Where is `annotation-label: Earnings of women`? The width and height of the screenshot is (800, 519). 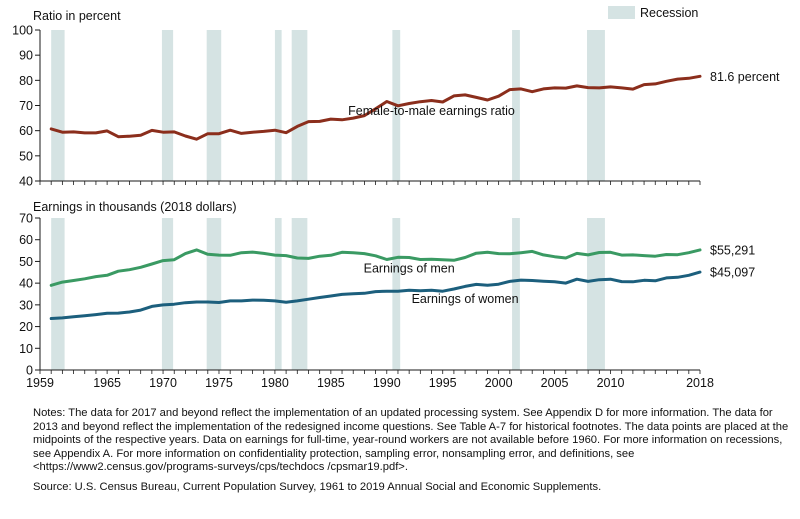 annotation-label: Earnings of women is located at coordinates (465, 299).